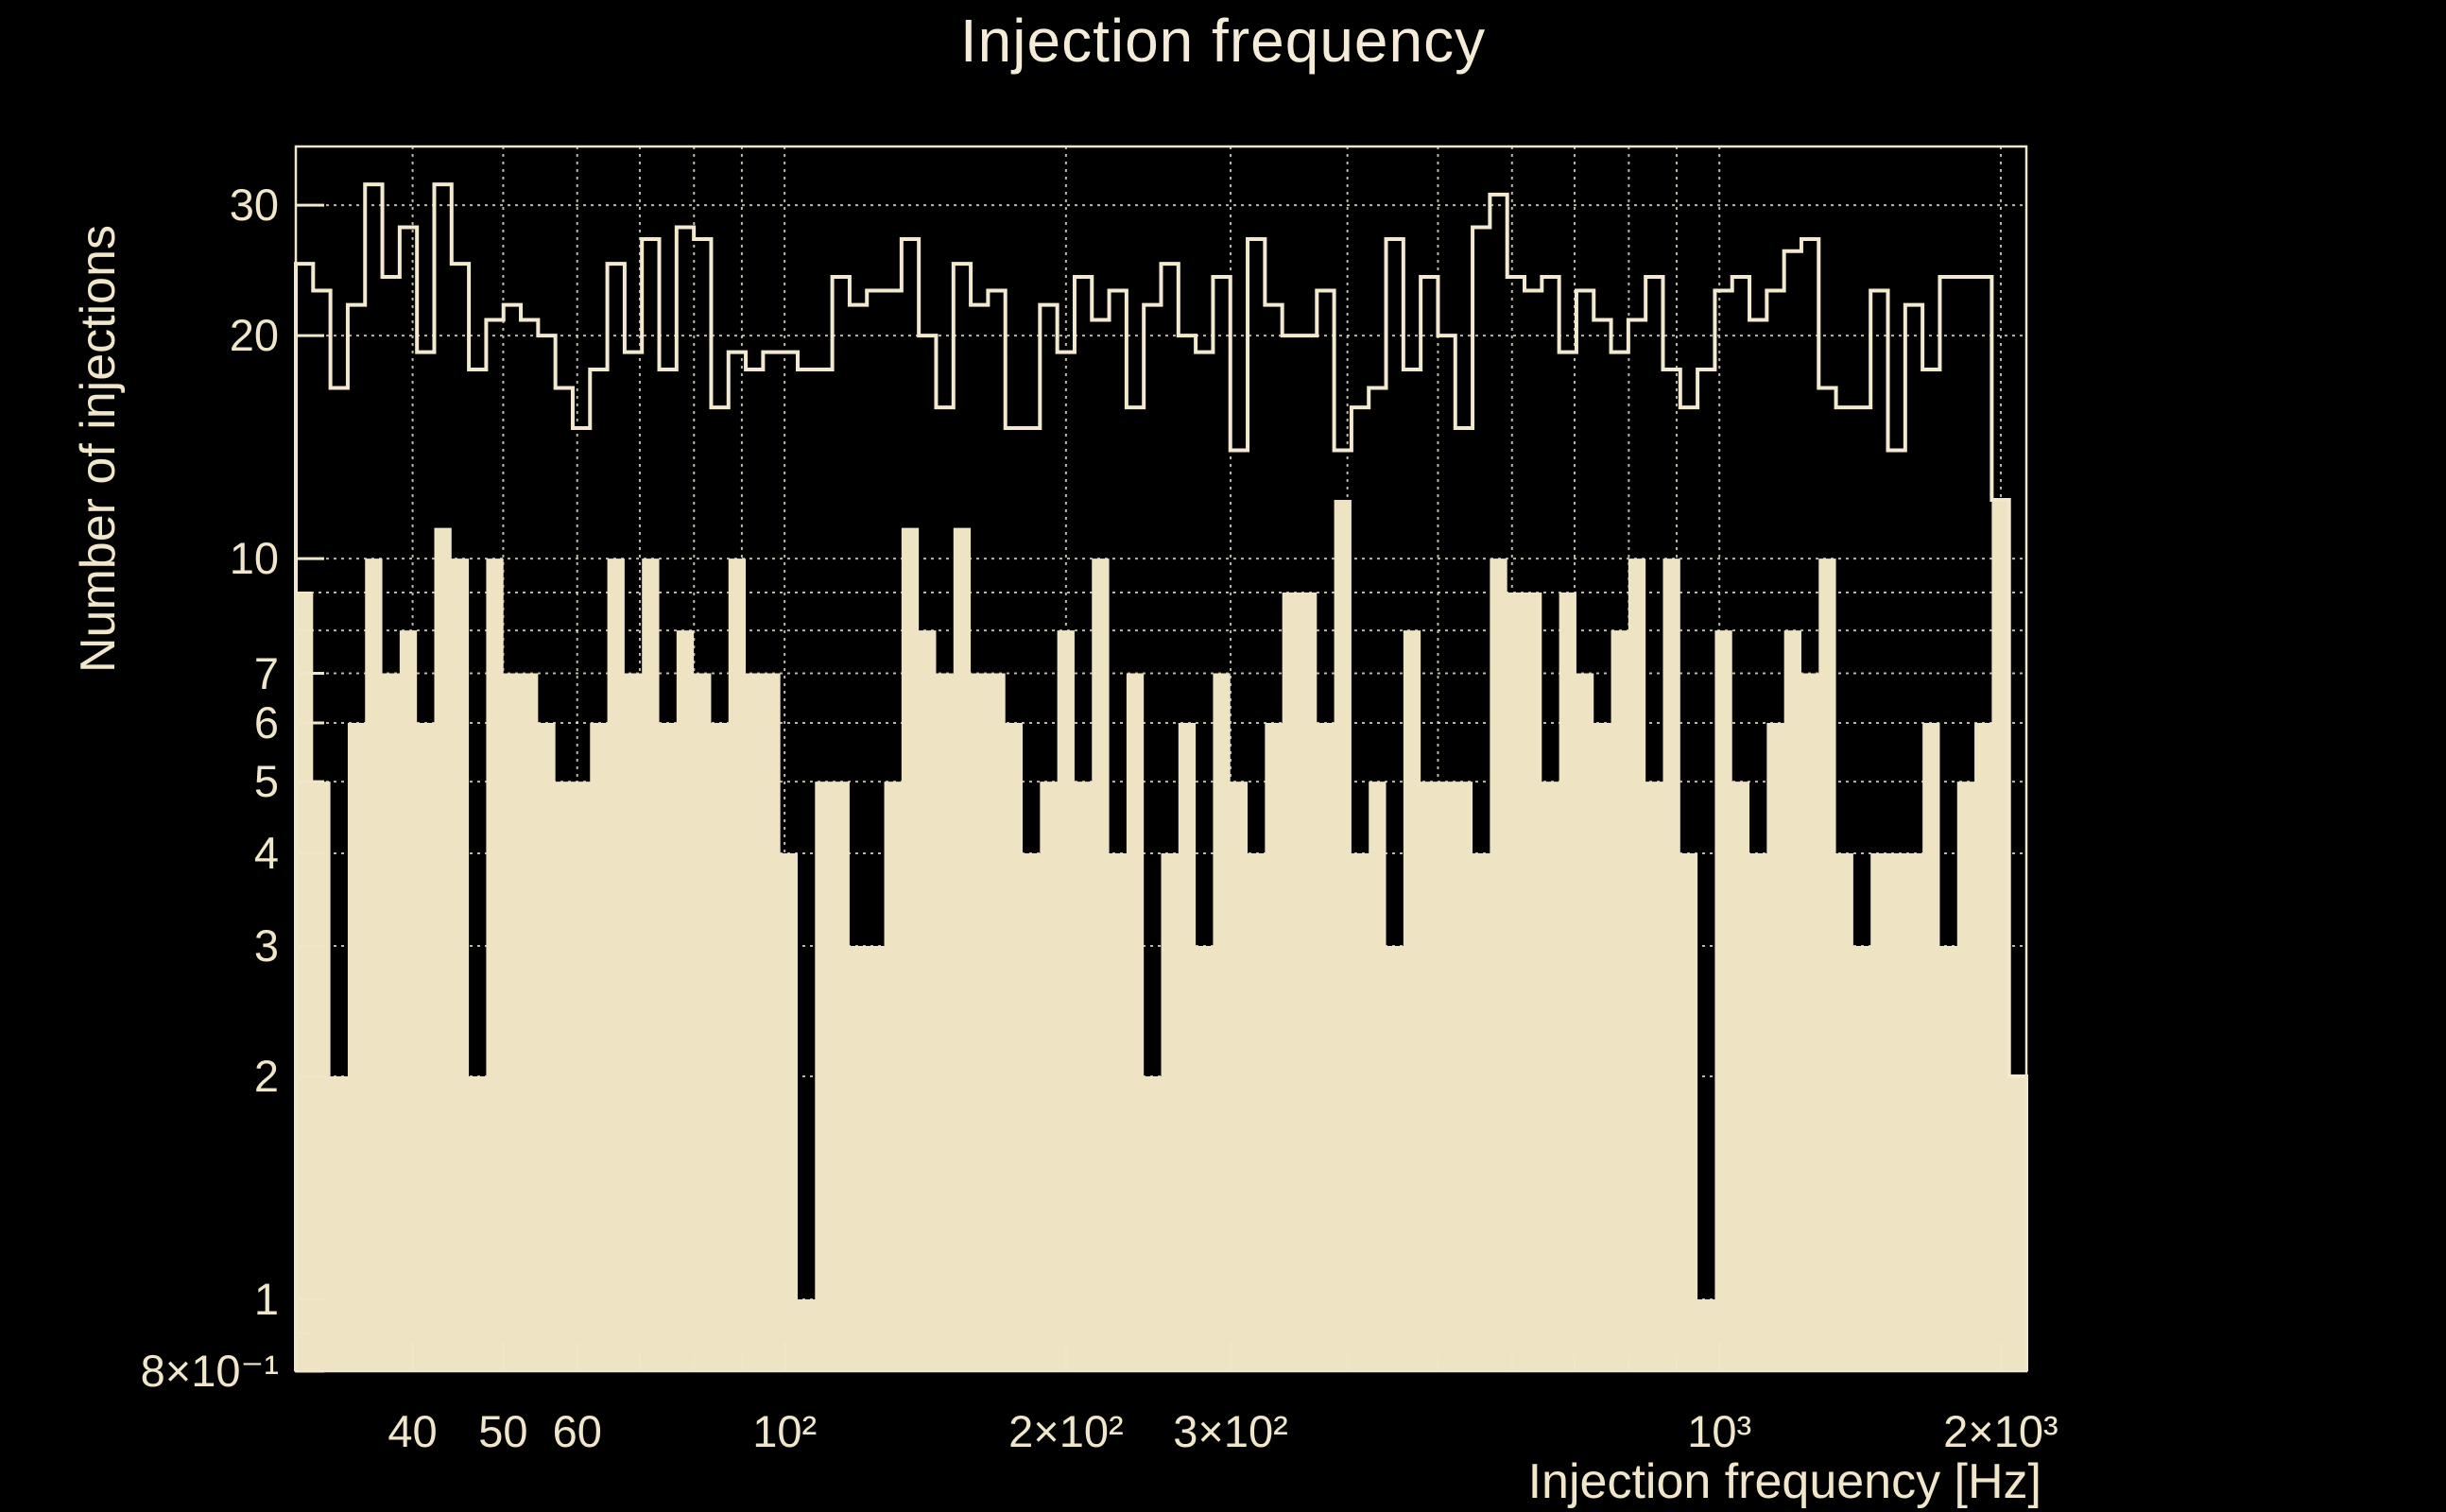 The image size is (2446, 1512). What do you see at coordinates (266, 672) in the screenshot?
I see `y-tick-label-7: 7` at bounding box center [266, 672].